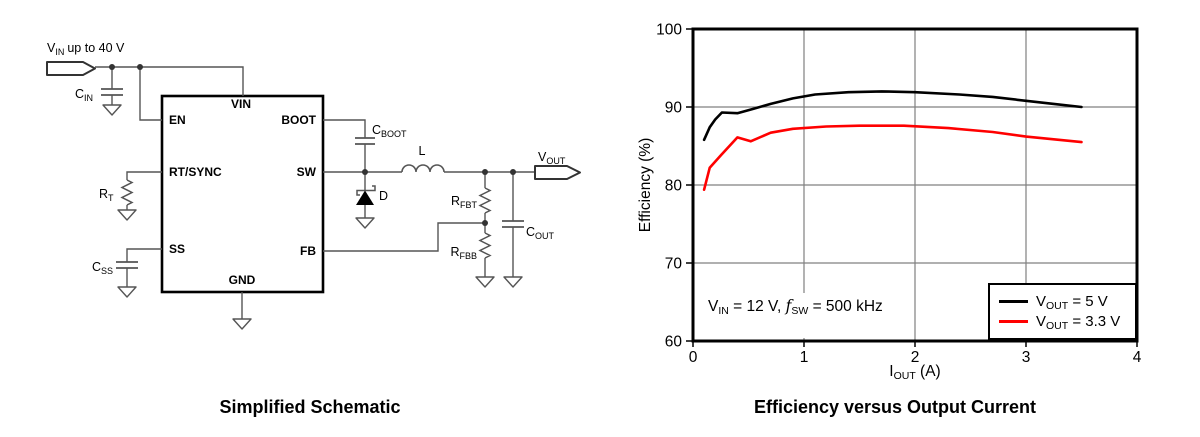 This screenshot has width=1200, height=437. What do you see at coordinates (645, 185) in the screenshot?
I see `chart-y-axis-label: Efficiency (%)` at bounding box center [645, 185].